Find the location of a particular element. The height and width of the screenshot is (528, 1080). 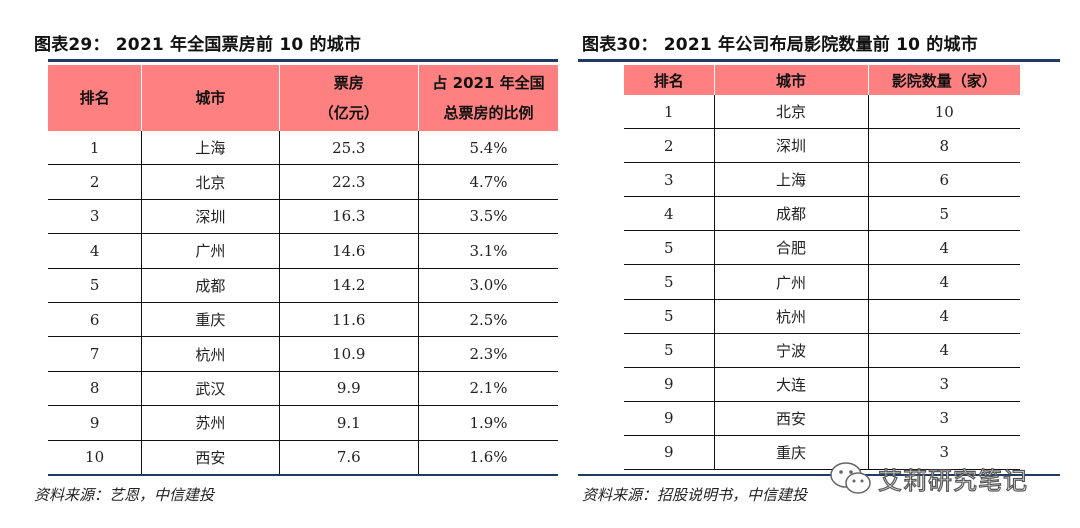

table-row: 3 上海 6 is located at coordinates (822, 180).